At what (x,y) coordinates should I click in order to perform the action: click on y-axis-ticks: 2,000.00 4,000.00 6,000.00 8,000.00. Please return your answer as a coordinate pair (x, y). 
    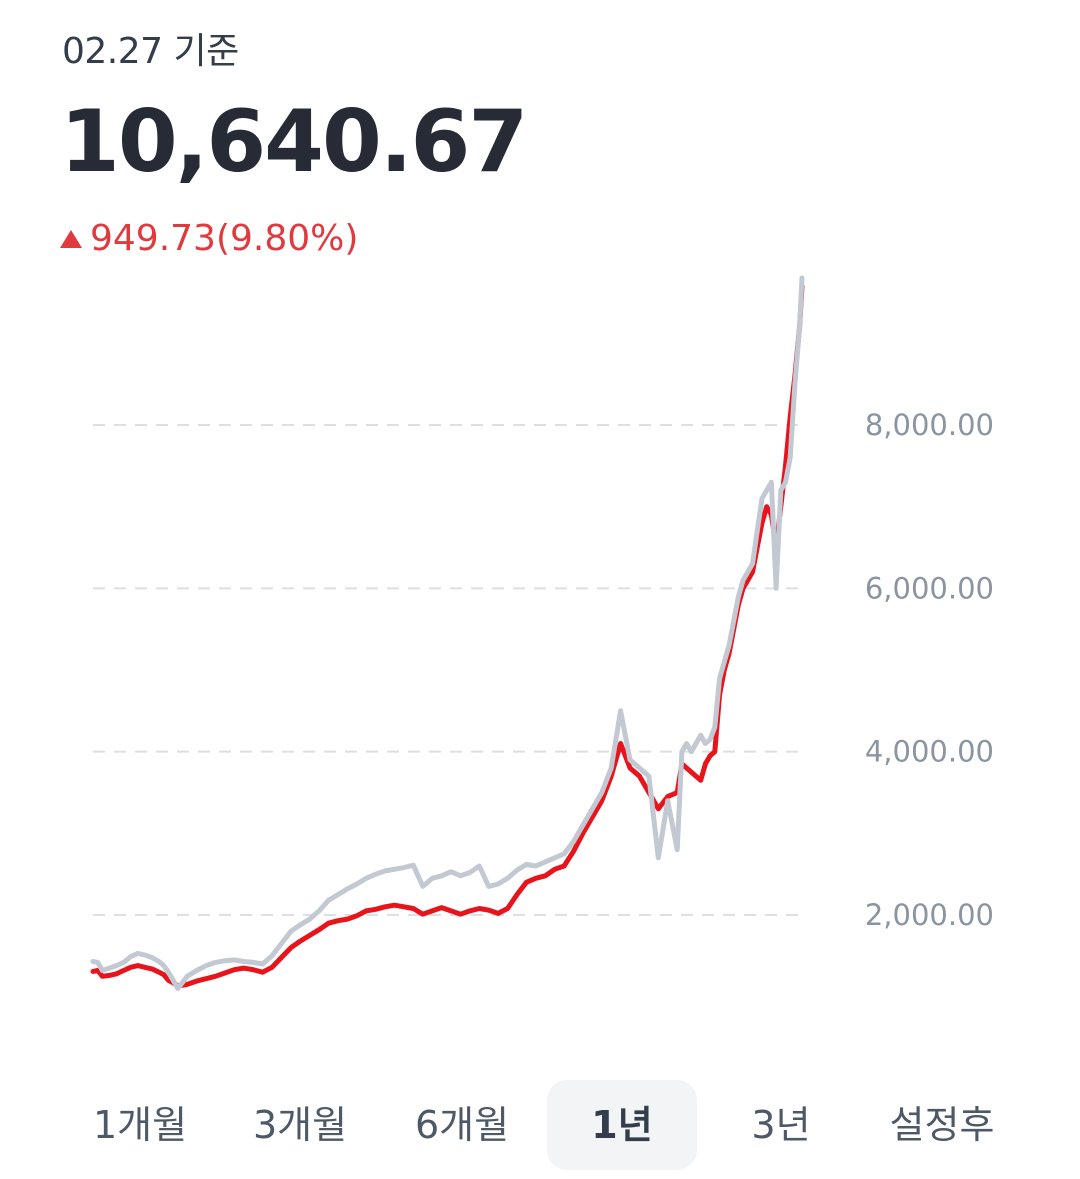
    Looking at the image, I should click on (929, 670).